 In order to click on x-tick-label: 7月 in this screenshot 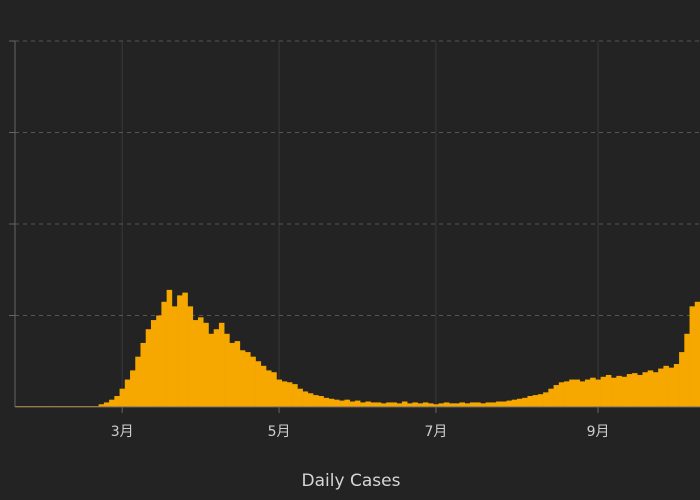, I will do `click(435, 432)`.